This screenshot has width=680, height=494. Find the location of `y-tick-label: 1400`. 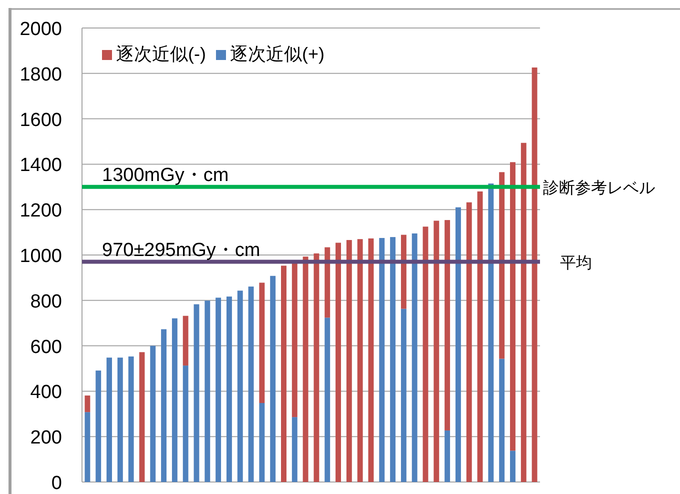

y-tick-label: 1400 is located at coordinates (41, 165).